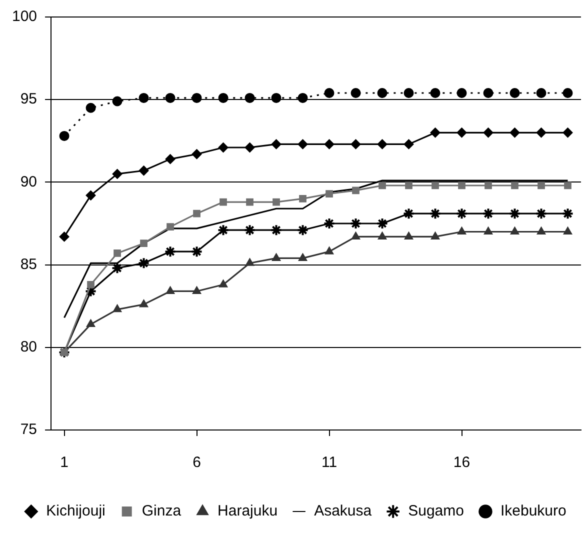 The height and width of the screenshot is (535, 588). Describe the element at coordinates (162, 511) in the screenshot. I see `legend-label: Ginza` at that location.